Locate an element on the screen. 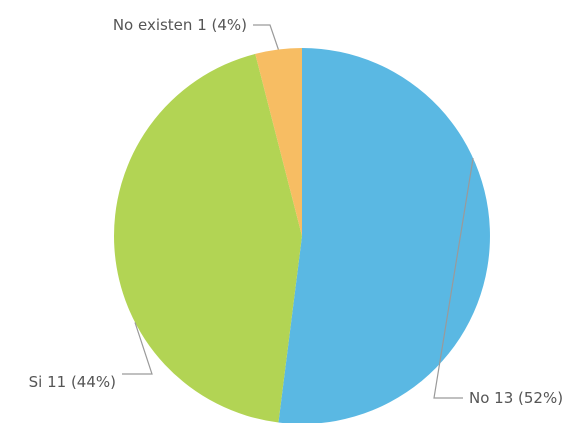 The image size is (583, 423). leader-line-no-existen is located at coordinates (266, 37).